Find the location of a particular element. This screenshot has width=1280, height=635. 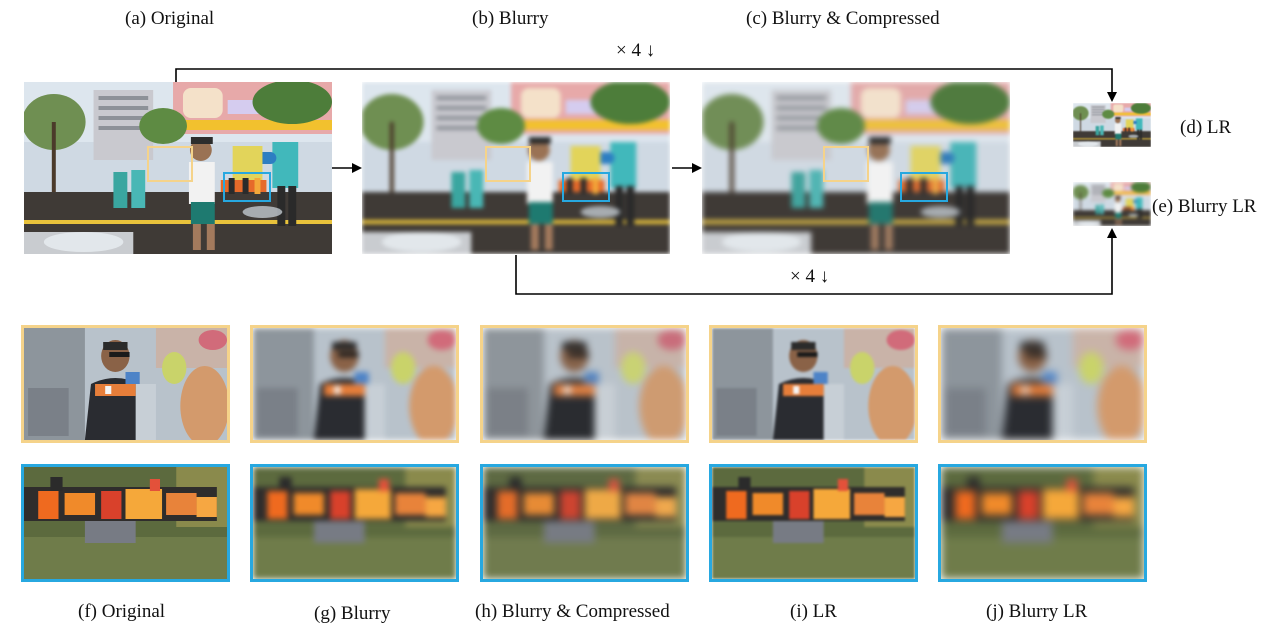

roi-box-blue-compressed is located at coordinates (924, 187).